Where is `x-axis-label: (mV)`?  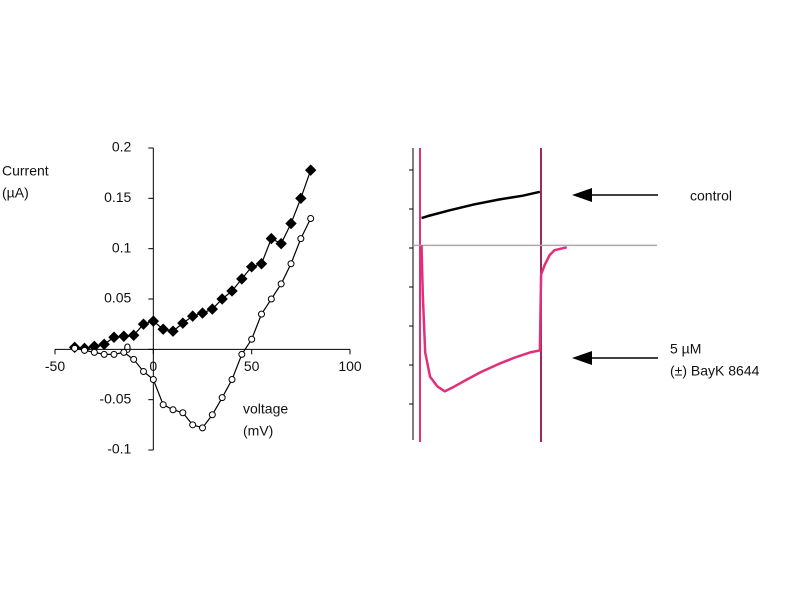
x-axis-label: (mV) is located at coordinates (258, 431).